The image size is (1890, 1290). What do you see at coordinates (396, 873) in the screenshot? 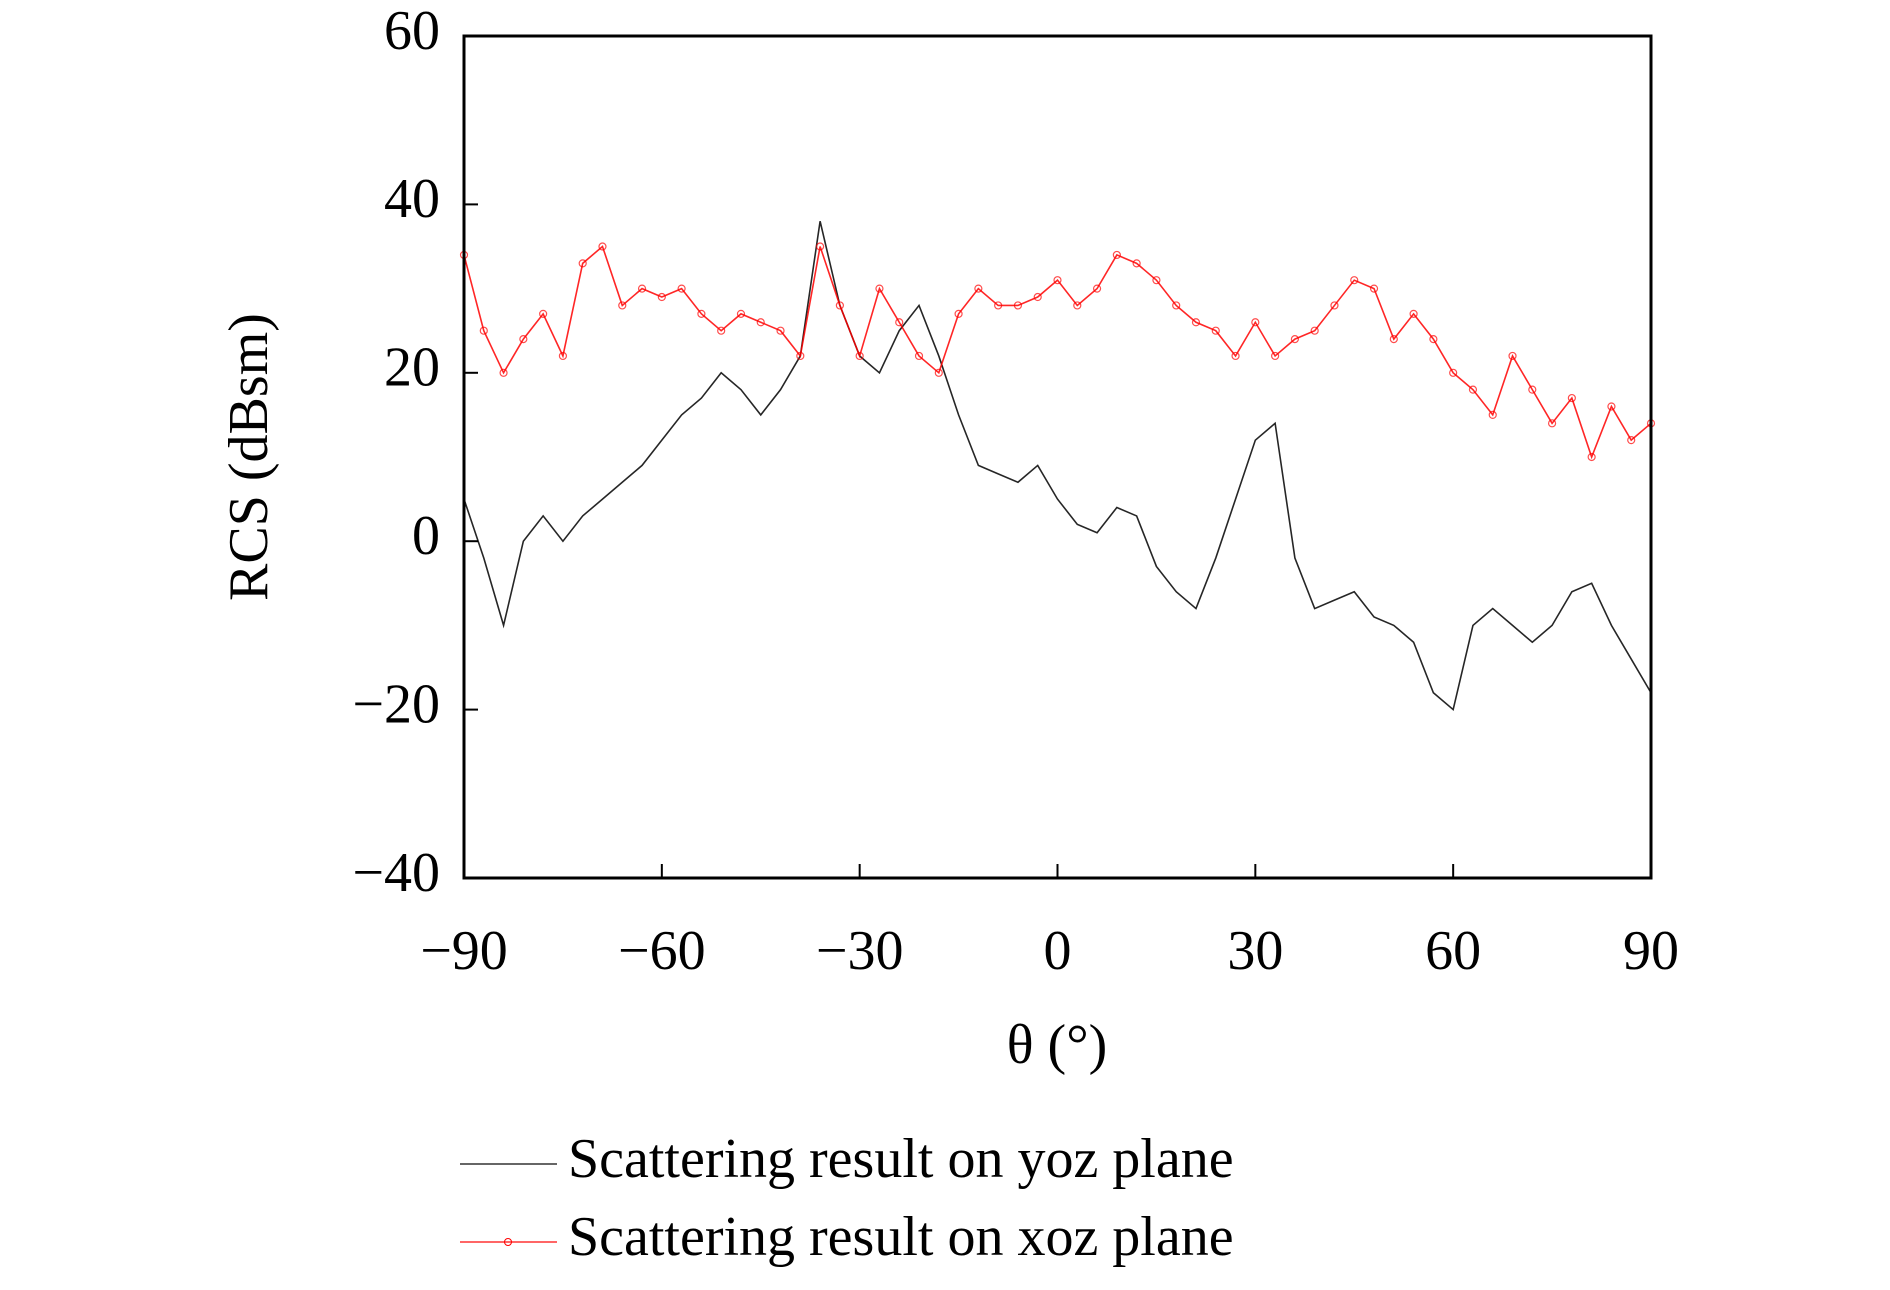
I see `y-tick-label: −40` at bounding box center [396, 873].